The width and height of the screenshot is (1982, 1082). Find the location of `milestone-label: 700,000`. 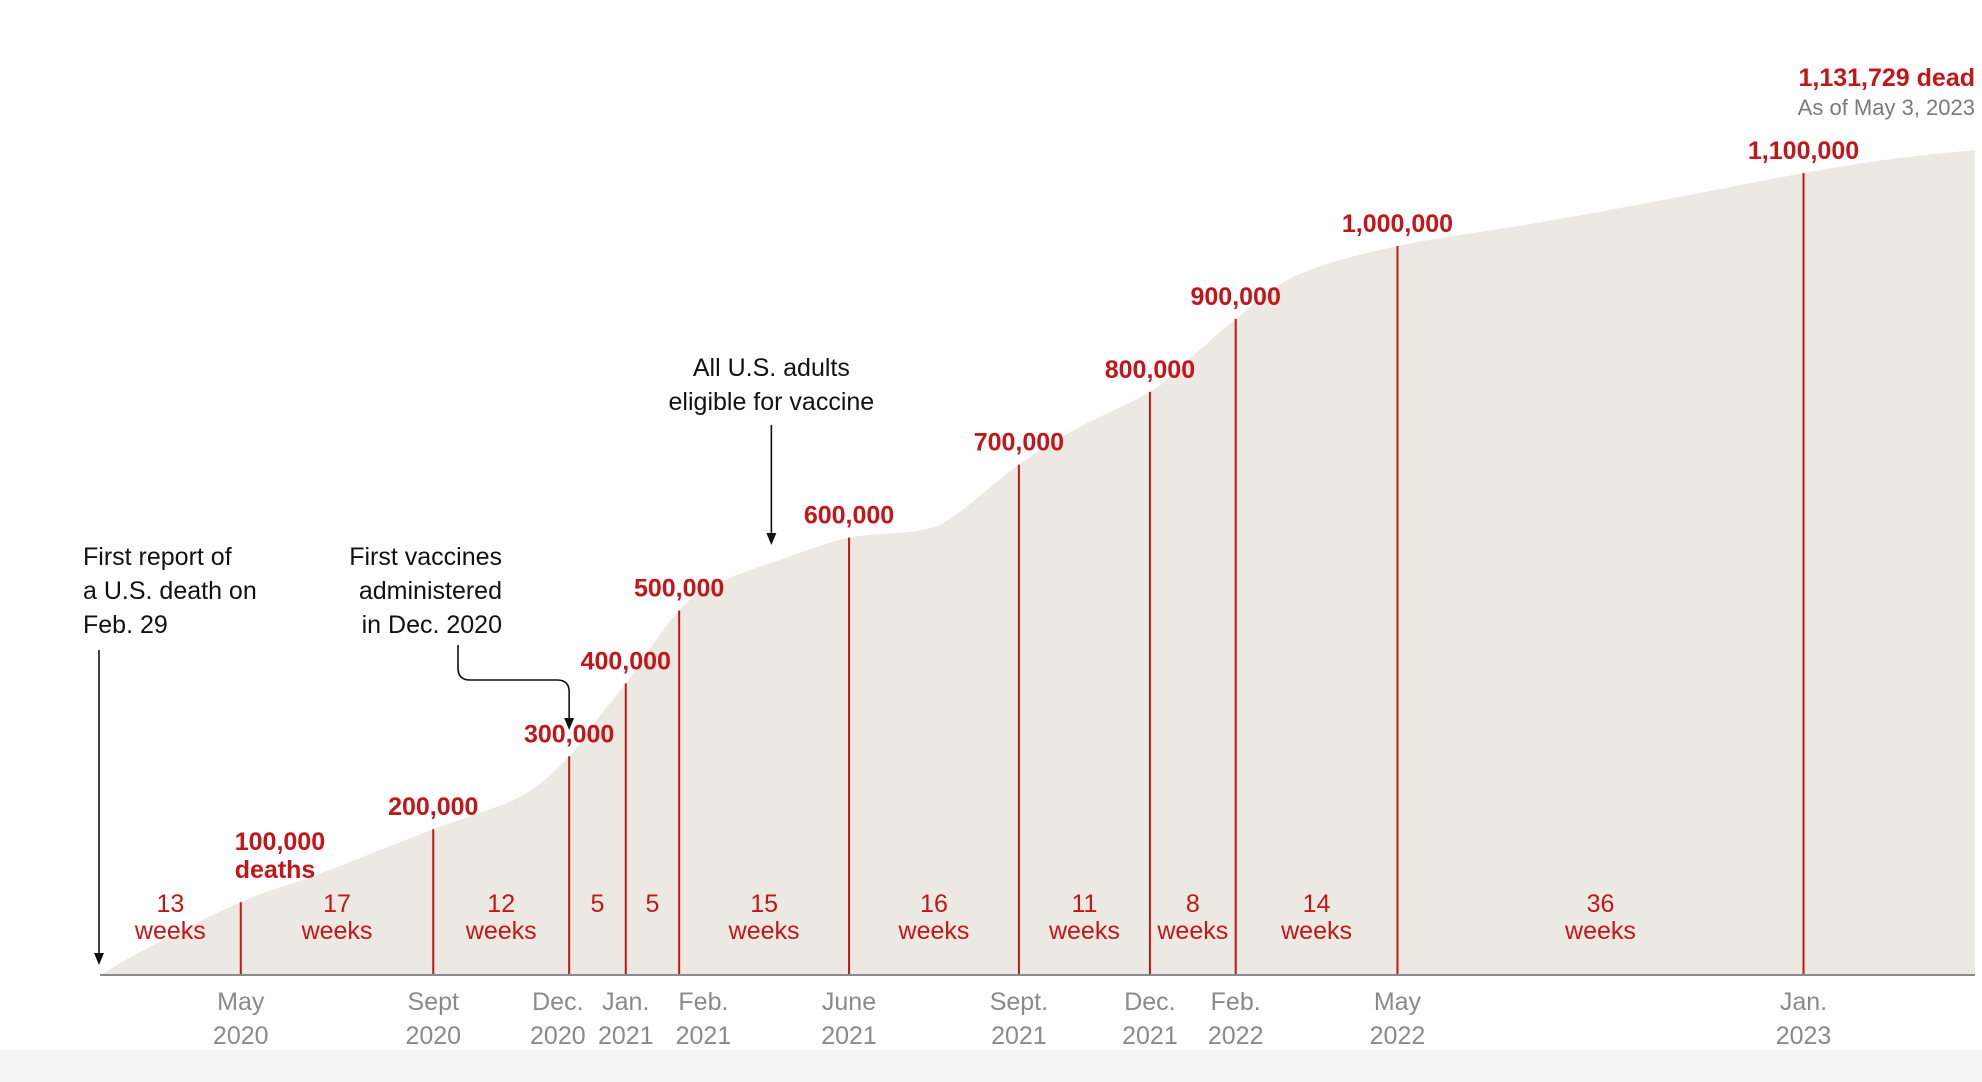

milestone-label: 700,000 is located at coordinates (1019, 443).